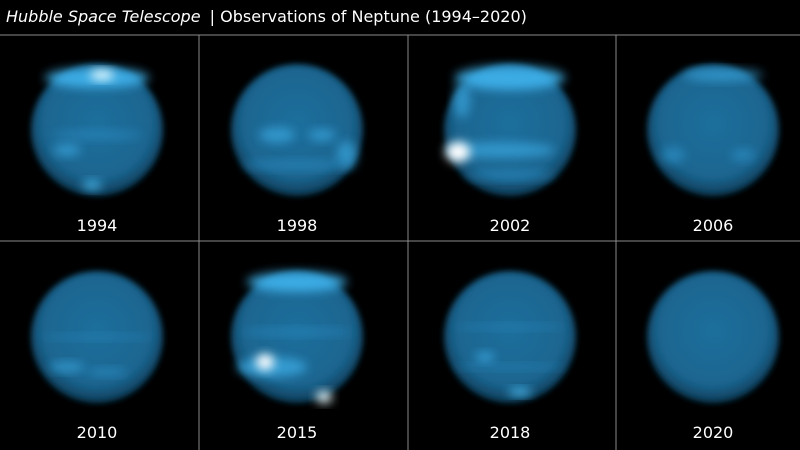 The width and height of the screenshot is (800, 450). Describe the element at coordinates (297, 432) in the screenshot. I see `panel-year: 2015` at that location.